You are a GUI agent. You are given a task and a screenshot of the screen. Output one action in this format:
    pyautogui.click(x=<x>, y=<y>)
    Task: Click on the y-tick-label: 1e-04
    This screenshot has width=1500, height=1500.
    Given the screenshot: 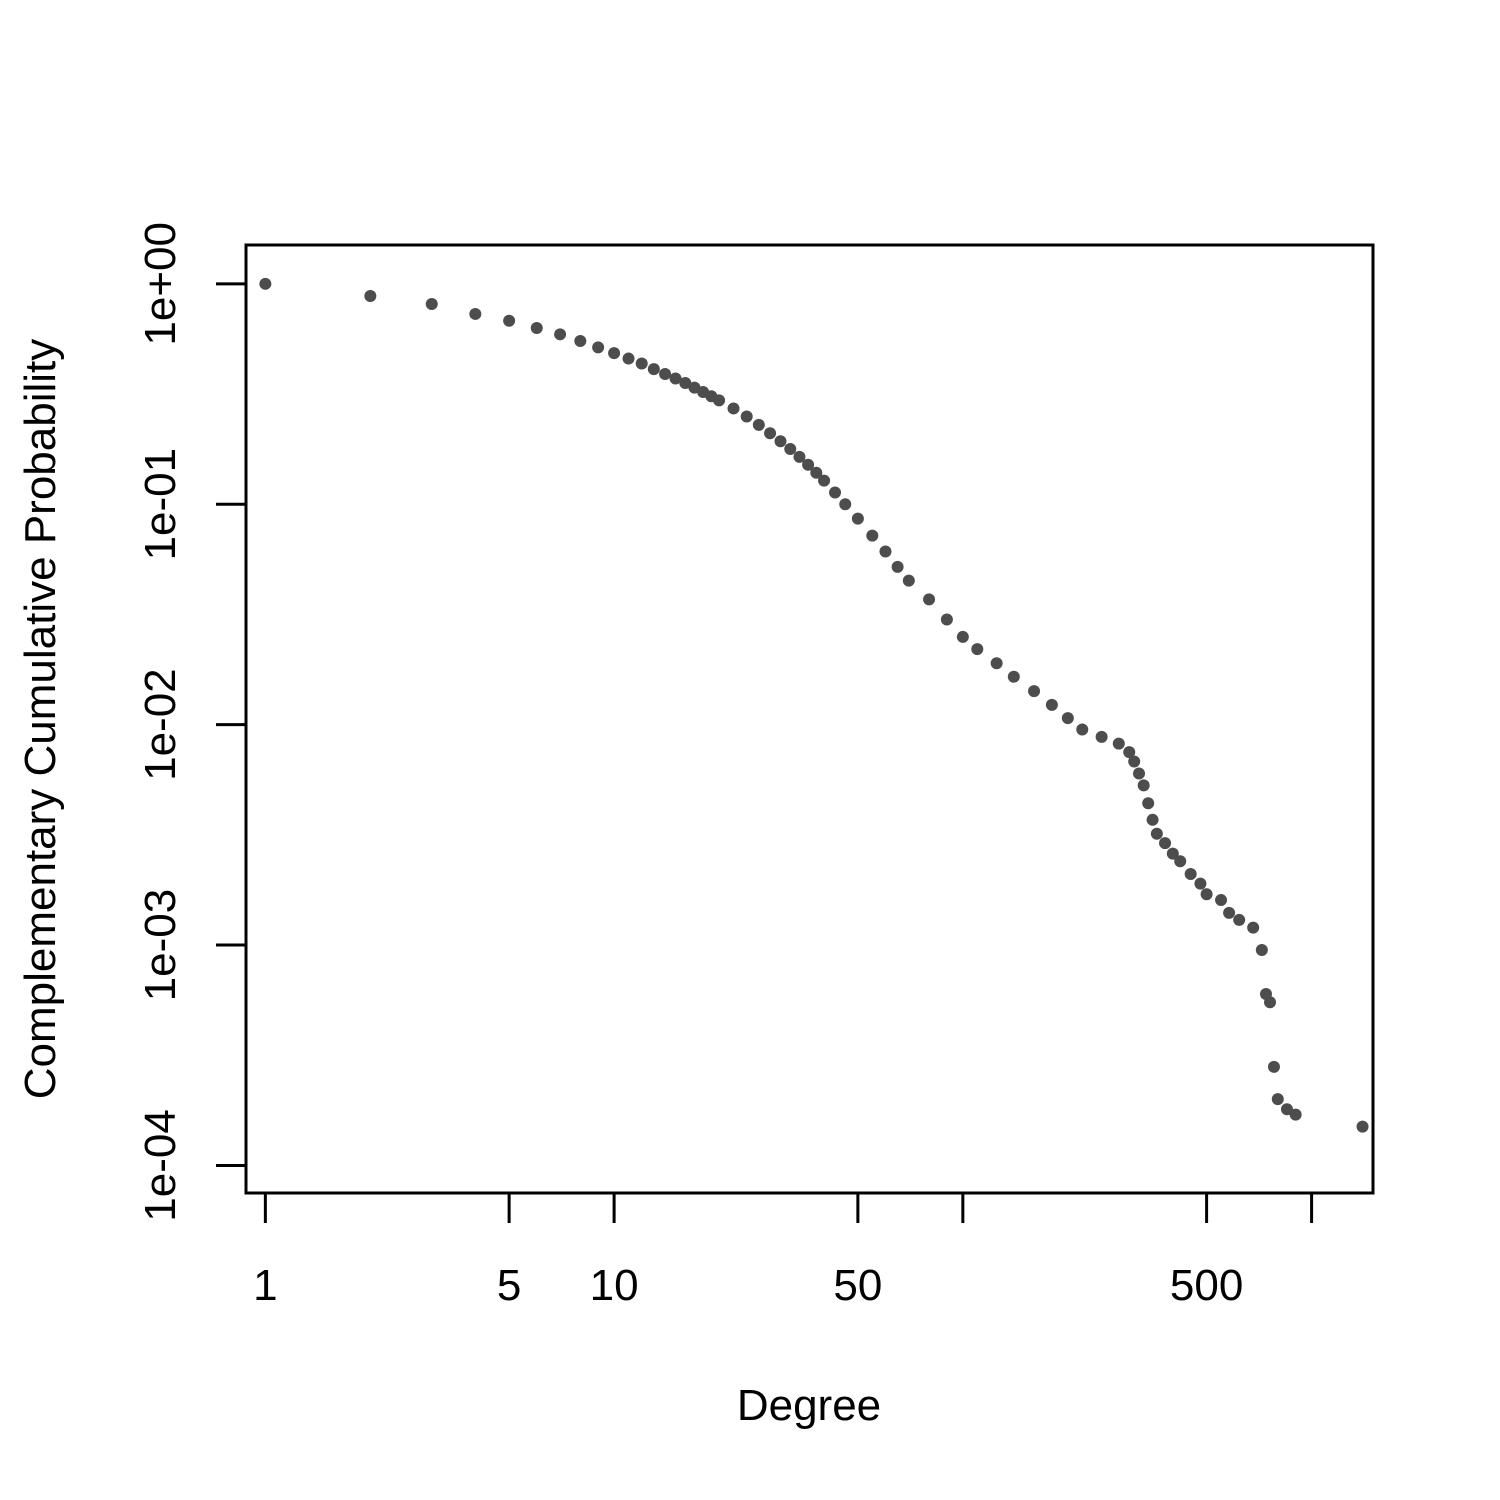 What is the action you would take?
    pyautogui.click(x=160, y=1165)
    